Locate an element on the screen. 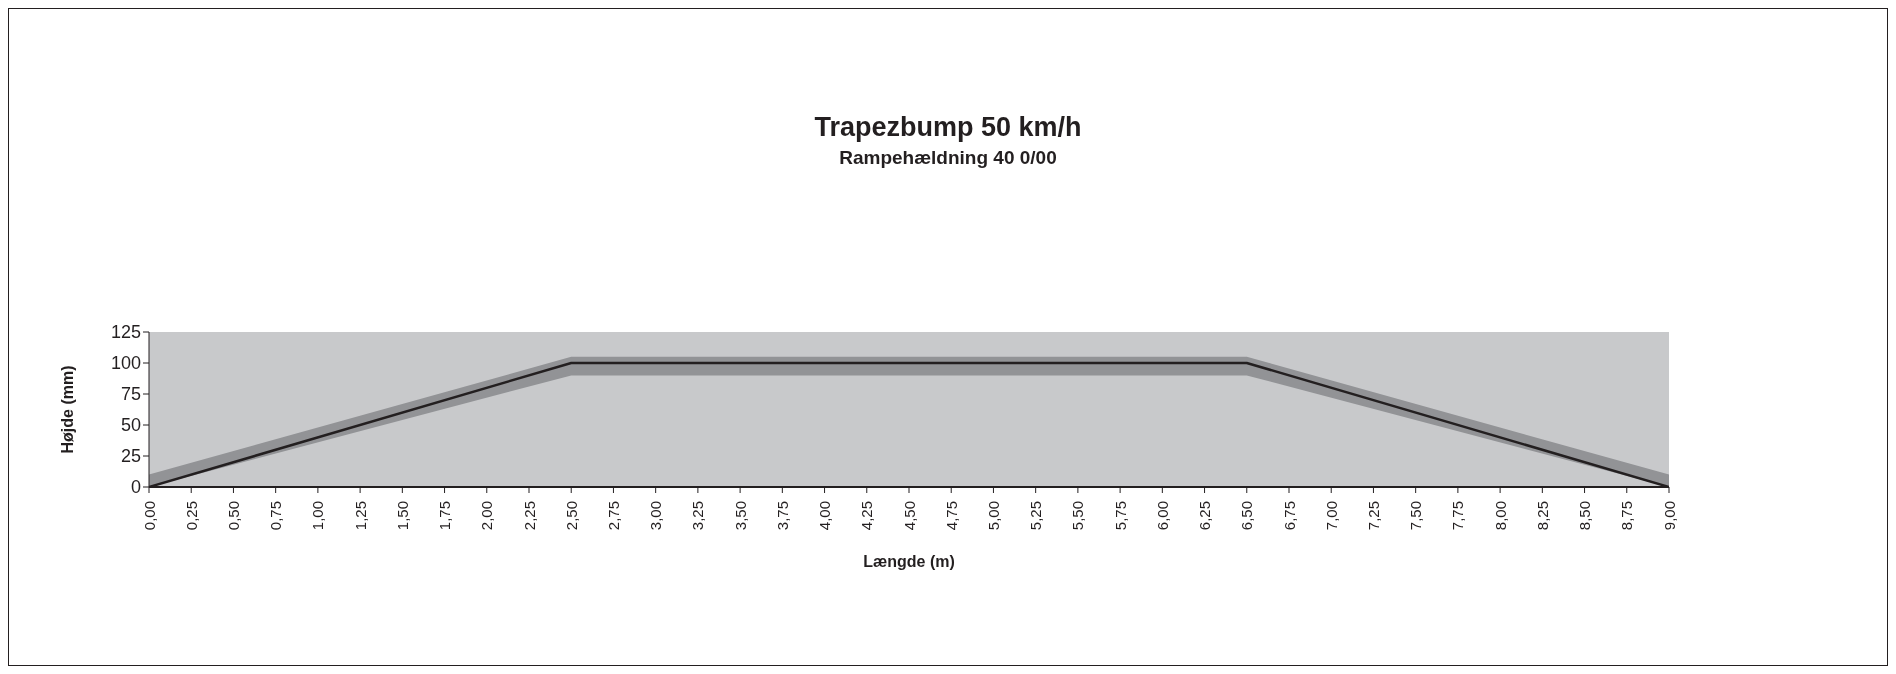  x-tick-label: 7,75 is located at coordinates (1458, 516).